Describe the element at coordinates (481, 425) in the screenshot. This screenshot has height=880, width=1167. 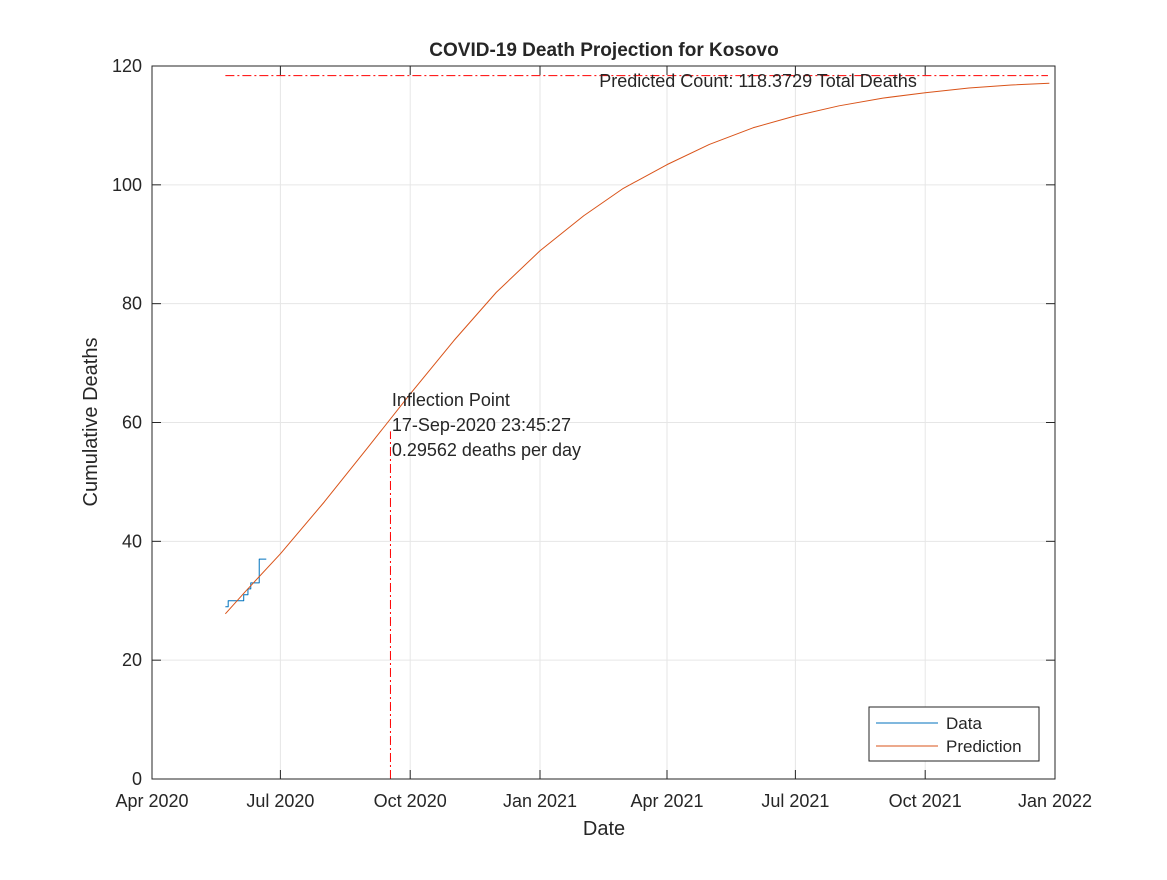
I see `inflection-point-text: 17-Sep-2020 23:45:27` at that location.